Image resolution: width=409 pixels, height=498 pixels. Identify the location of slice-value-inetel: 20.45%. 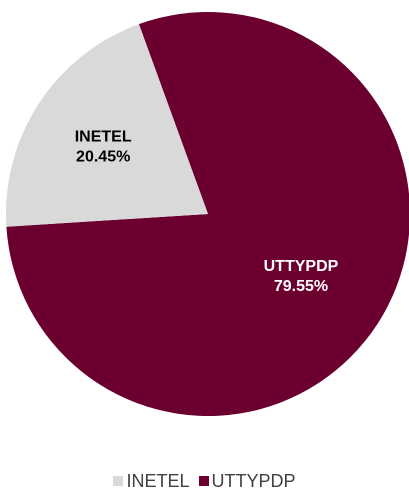
(103, 156).